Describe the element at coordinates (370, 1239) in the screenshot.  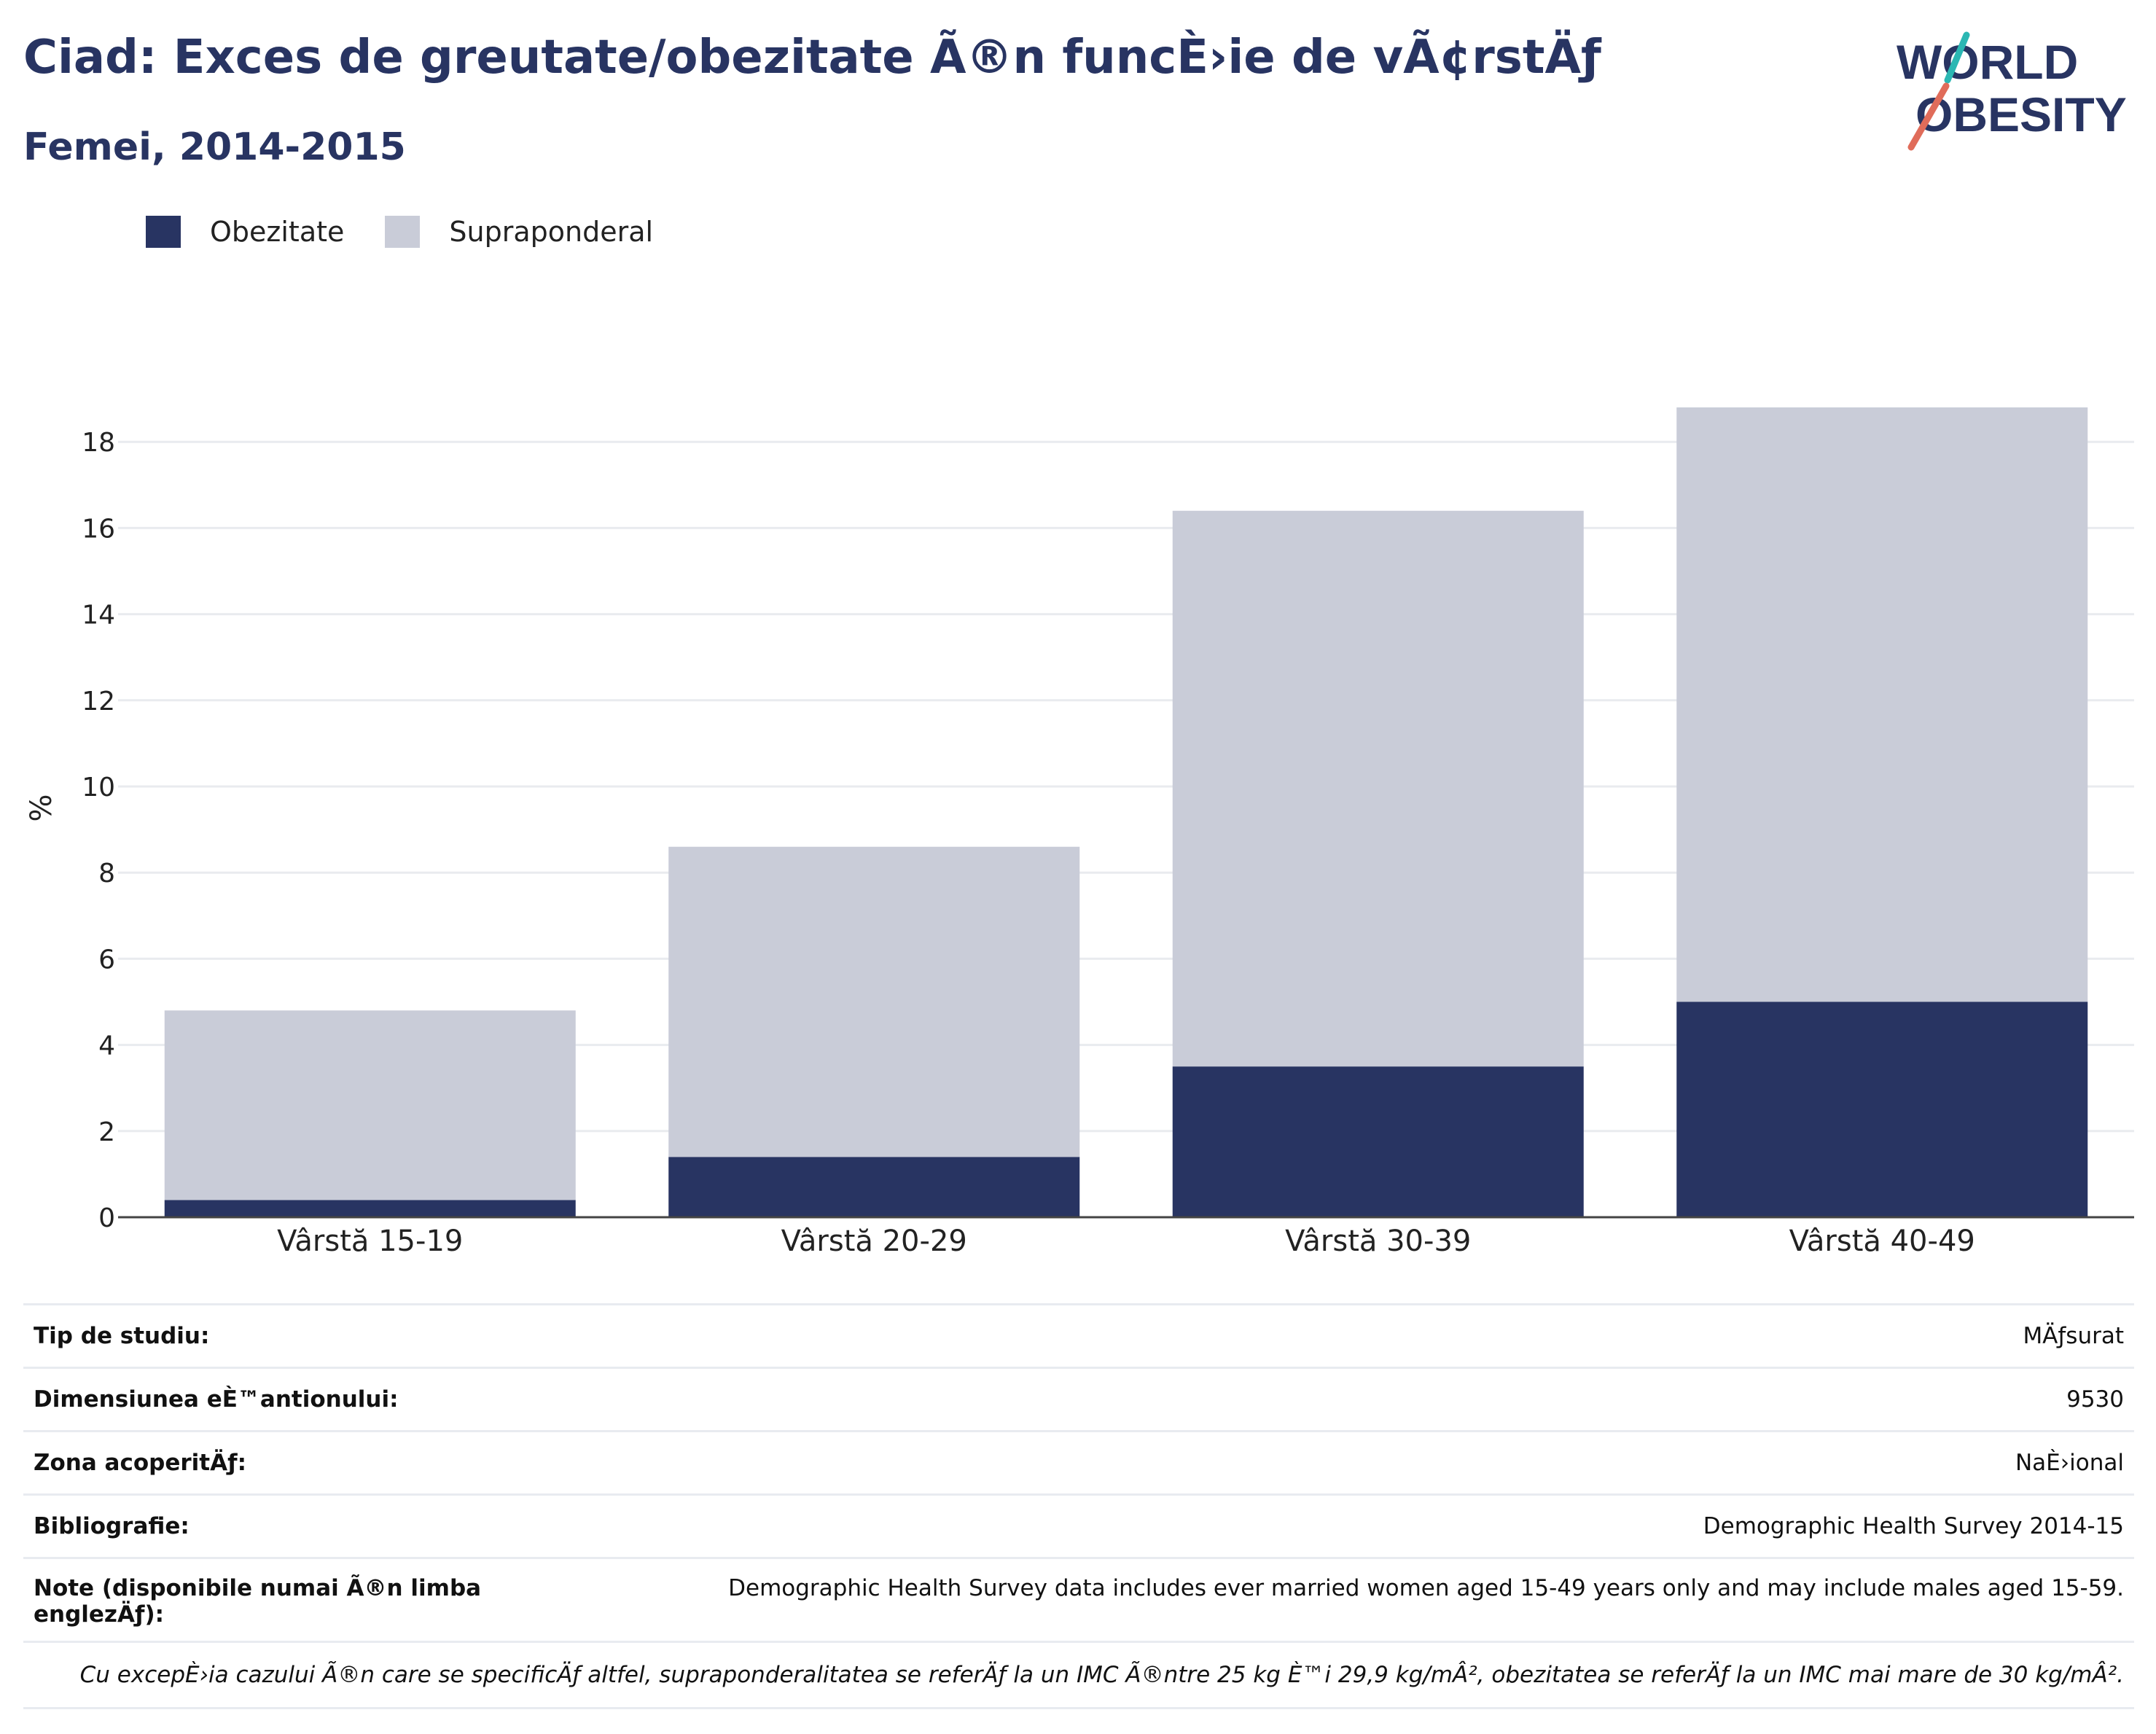
I see `x-tick-label: Vârstă 15-19` at that location.